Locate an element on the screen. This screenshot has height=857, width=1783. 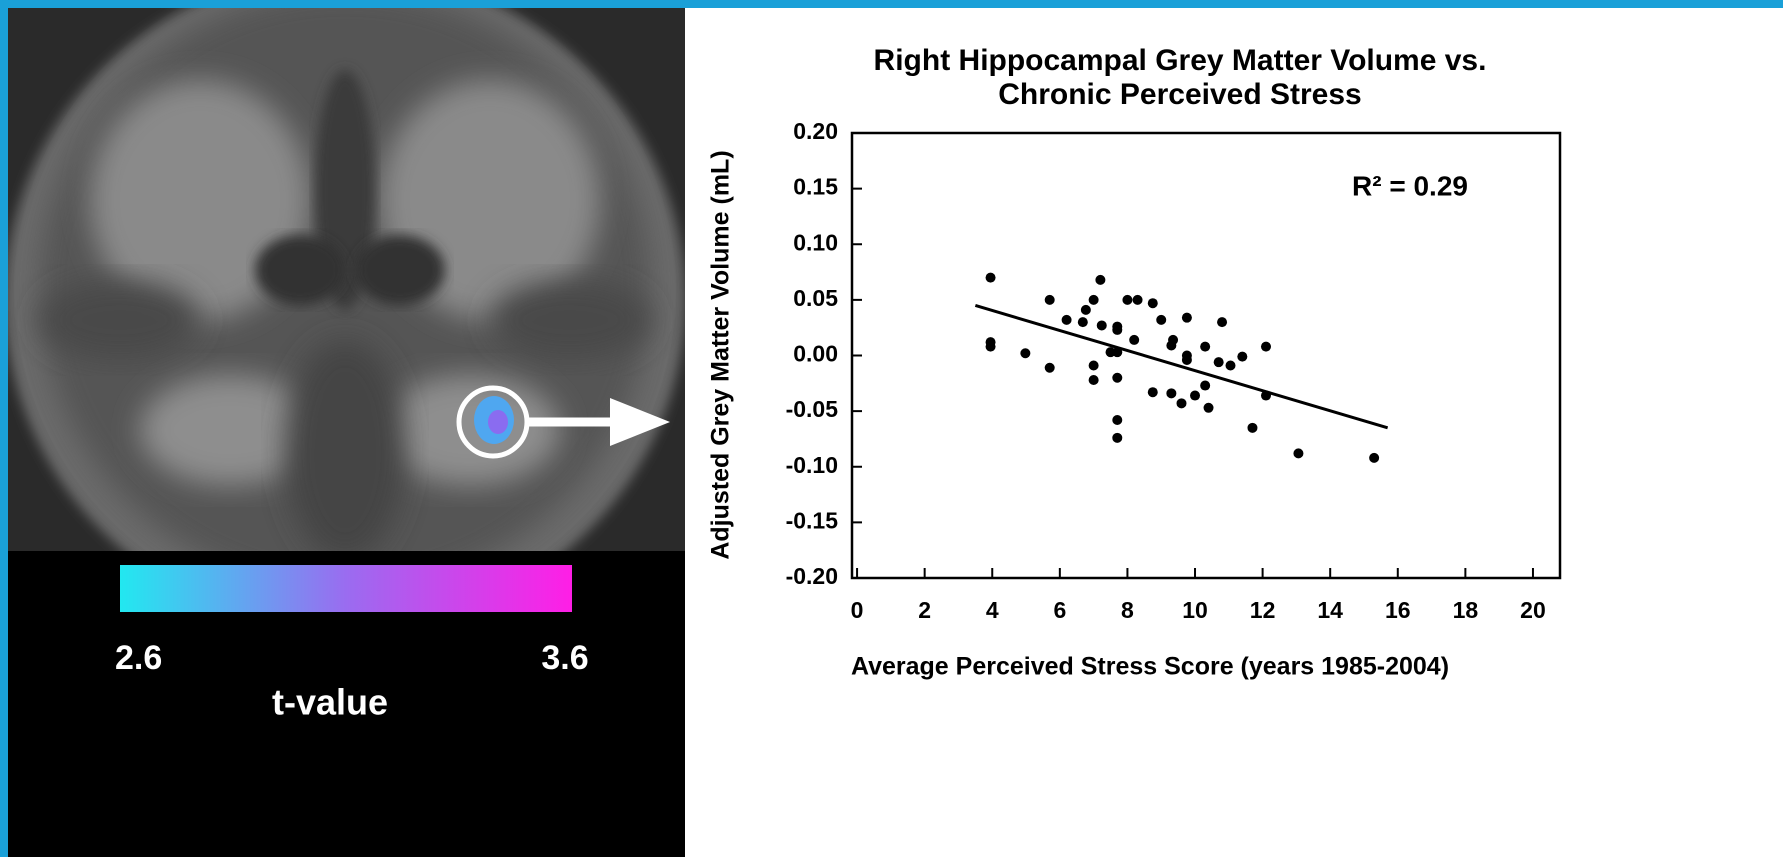
y-tick-label: 0.15 is located at coordinates (815, 187).